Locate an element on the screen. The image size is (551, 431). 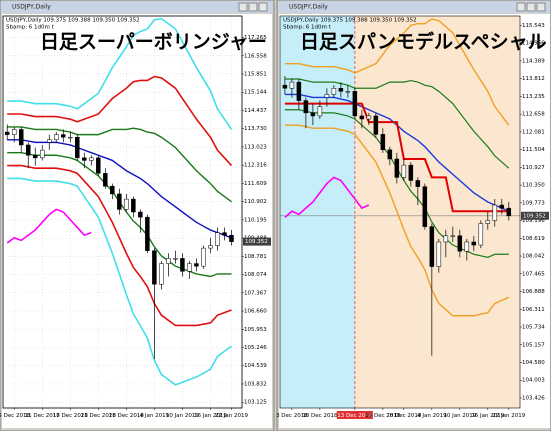
y-tick-label: 113.235 is located at coordinates (533, 97).